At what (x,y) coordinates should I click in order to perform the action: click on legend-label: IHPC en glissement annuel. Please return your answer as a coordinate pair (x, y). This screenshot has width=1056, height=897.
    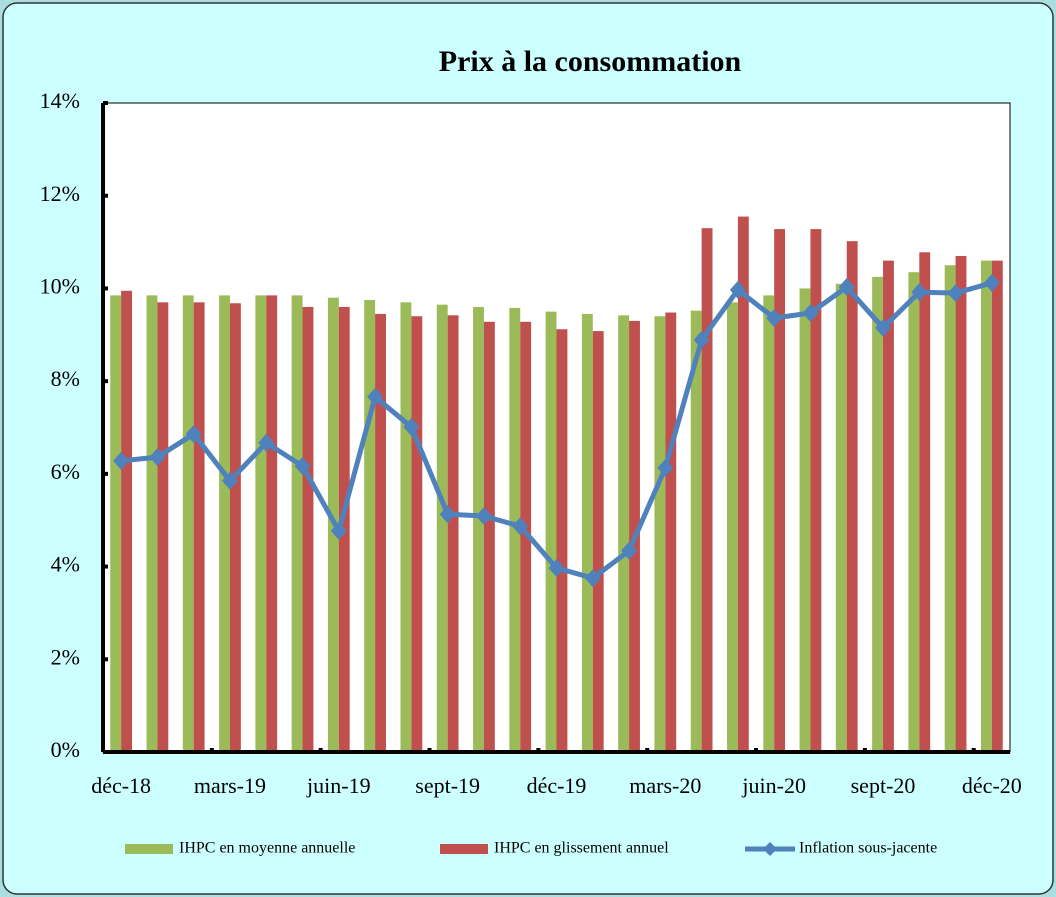
    Looking at the image, I should click on (581, 848).